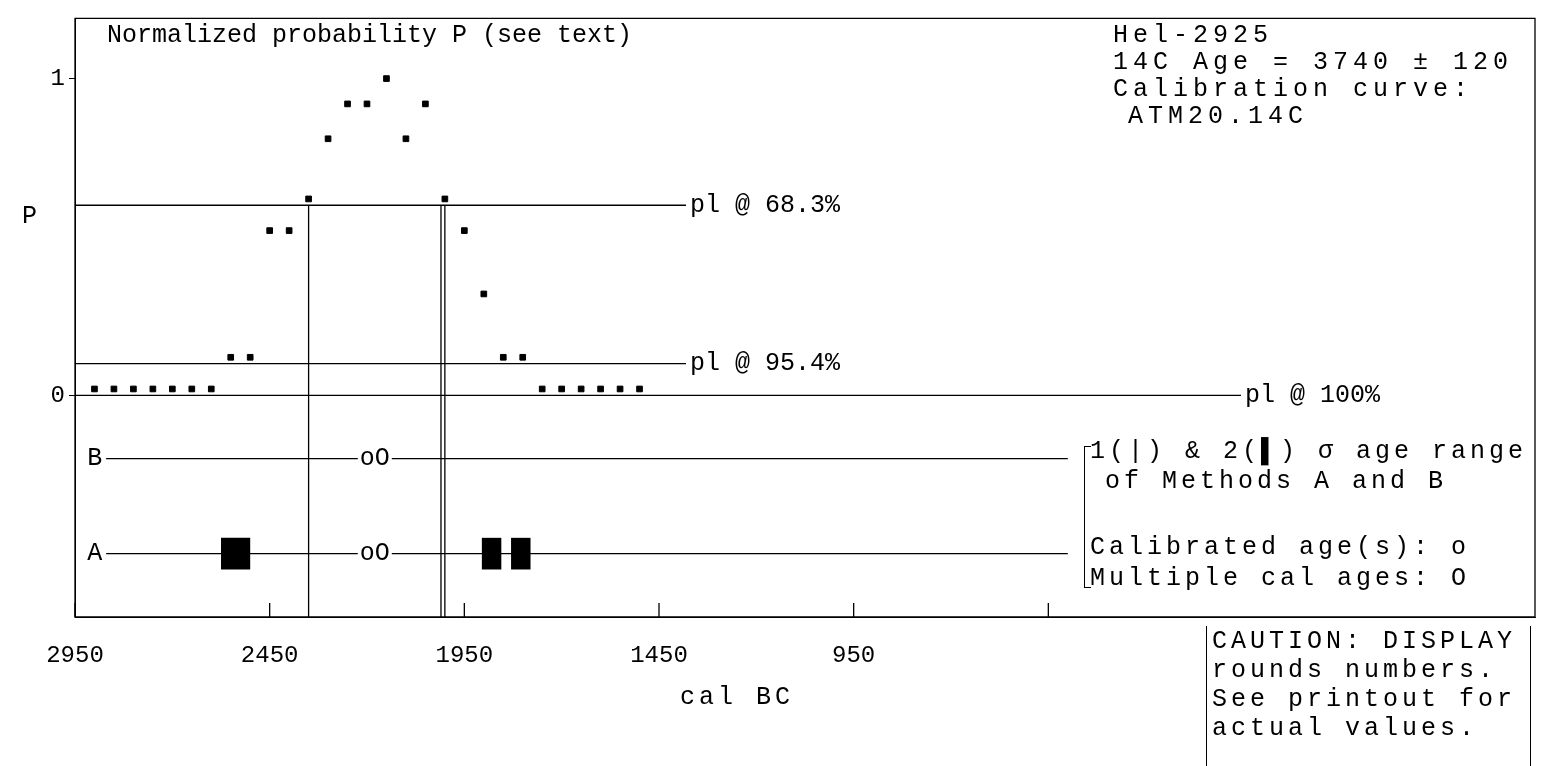 Image resolution: width=1543 pixels, height=766 pixels. What do you see at coordinates (1280, 578) in the screenshot?
I see `annotation: Multiple cal ages: O` at bounding box center [1280, 578].